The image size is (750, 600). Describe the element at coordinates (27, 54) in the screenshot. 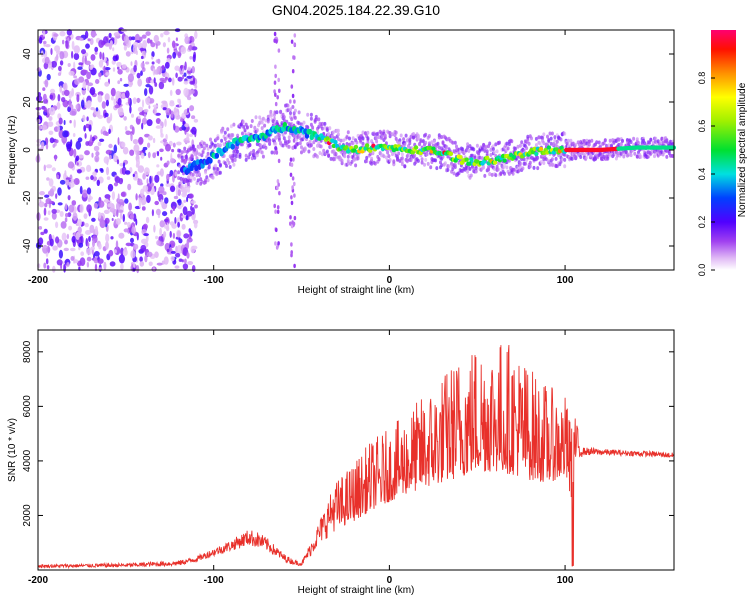

I see `y-tick-label: 40` at that location.